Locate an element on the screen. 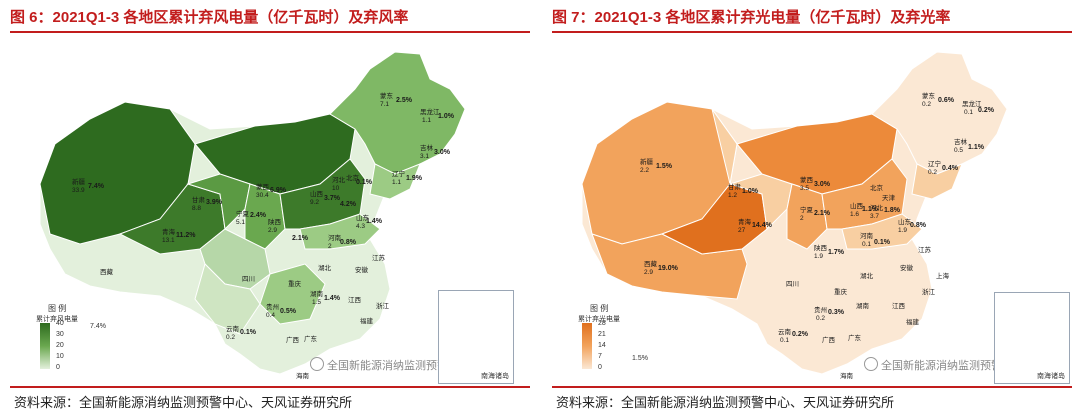 This screenshot has width=1080, height=413. legend-subtitle: 累计弃光电量 is located at coordinates (599, 319).